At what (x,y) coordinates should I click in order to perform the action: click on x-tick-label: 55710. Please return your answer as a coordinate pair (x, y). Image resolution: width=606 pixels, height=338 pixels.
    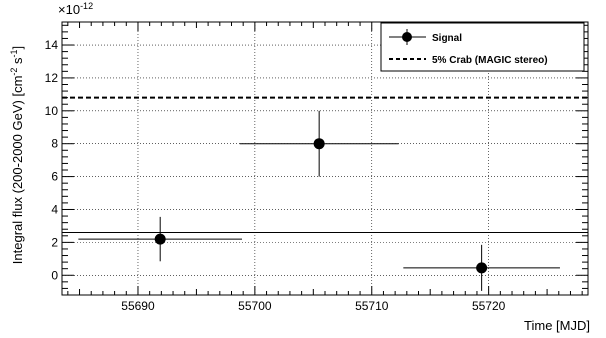
    Looking at the image, I should click on (372, 306).